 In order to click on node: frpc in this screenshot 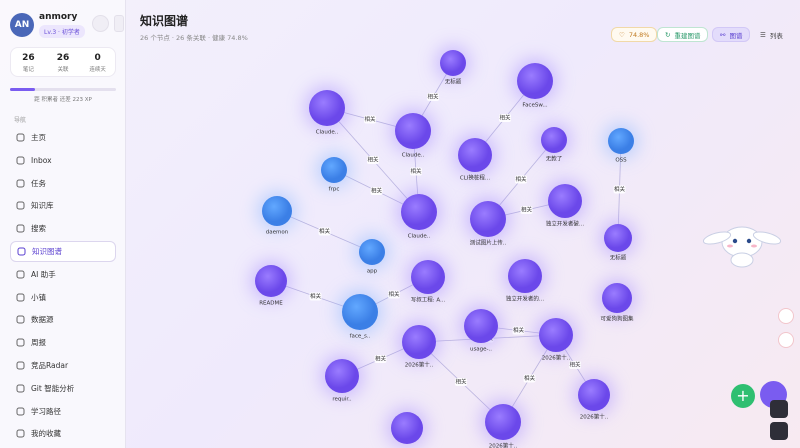, I will do `click(334, 173)`.